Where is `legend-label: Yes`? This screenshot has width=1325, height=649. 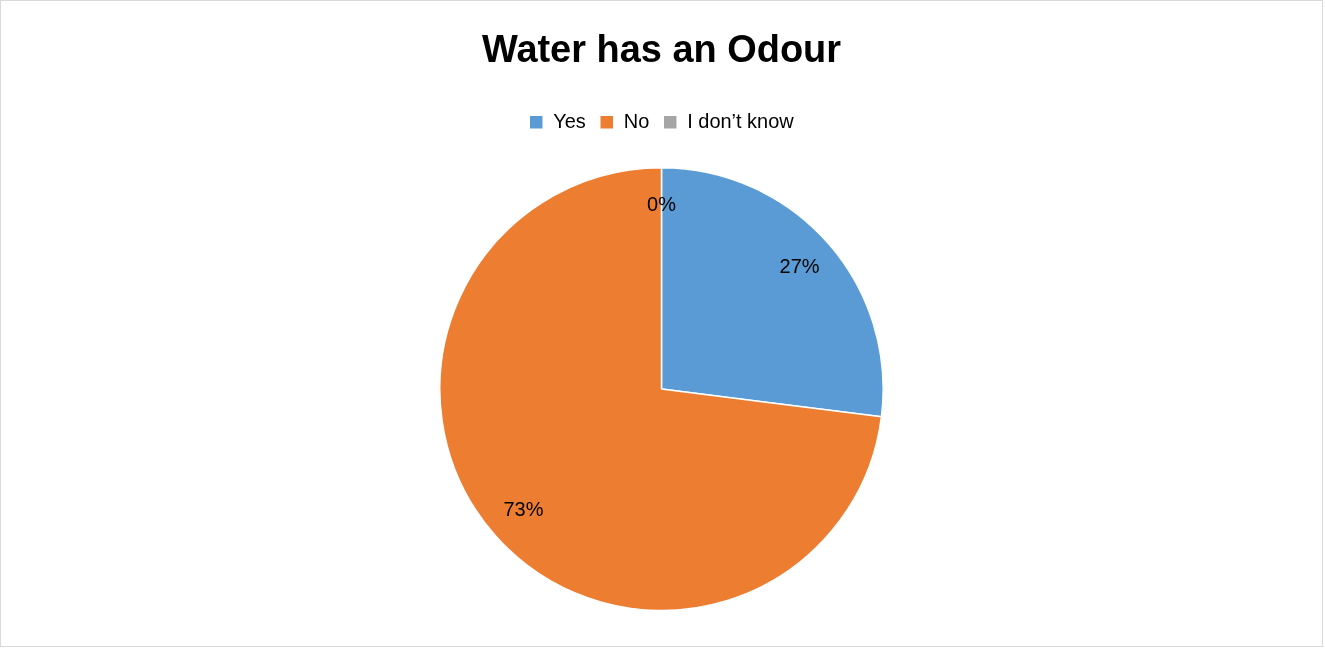 legend-label: Yes is located at coordinates (569, 120).